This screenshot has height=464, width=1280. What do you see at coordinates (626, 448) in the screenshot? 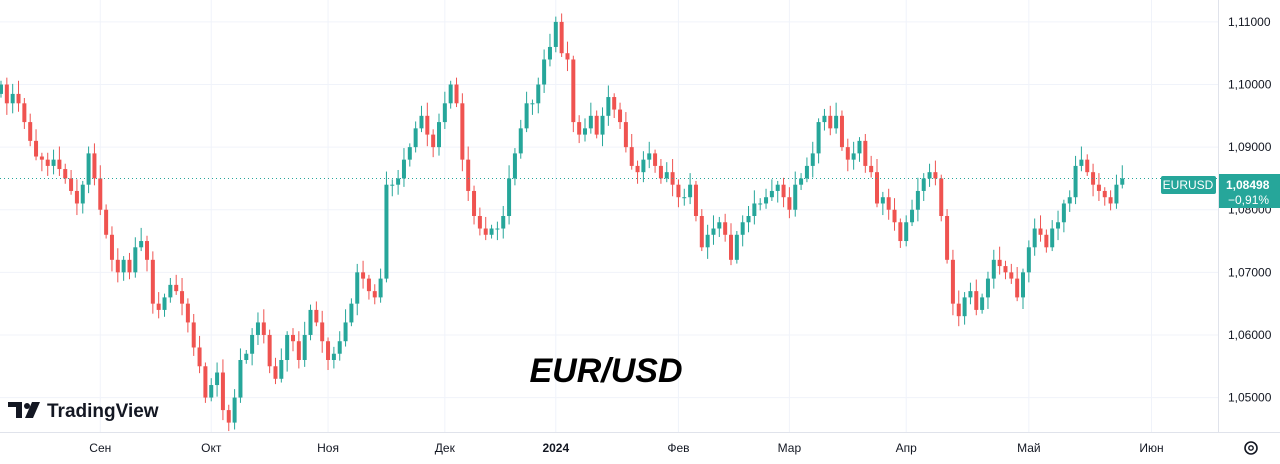
I see `time-axis: Сен Окт Ноя Дек 2024 Фев Мар Апр Май Июн` at bounding box center [626, 448].